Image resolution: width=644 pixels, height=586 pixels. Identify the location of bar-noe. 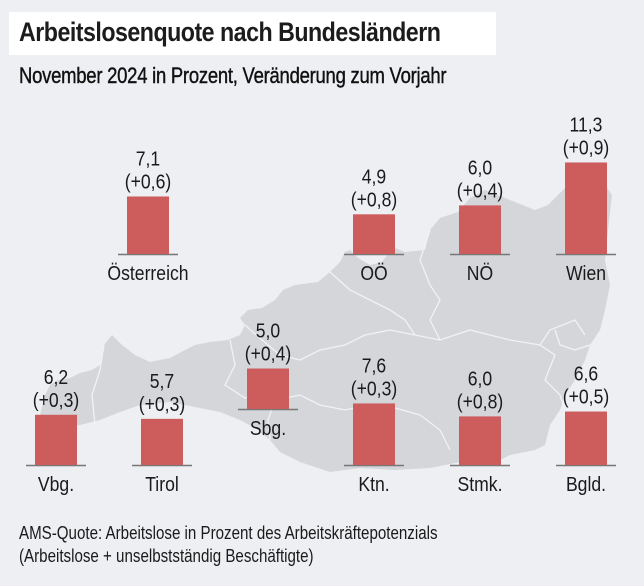
(480, 229).